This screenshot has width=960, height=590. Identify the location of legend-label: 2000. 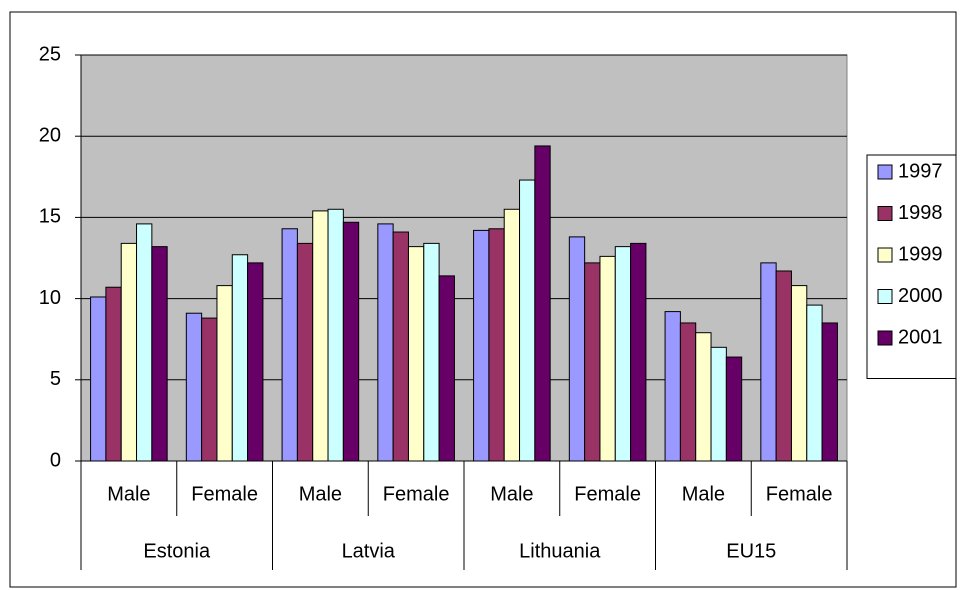
(920, 296).